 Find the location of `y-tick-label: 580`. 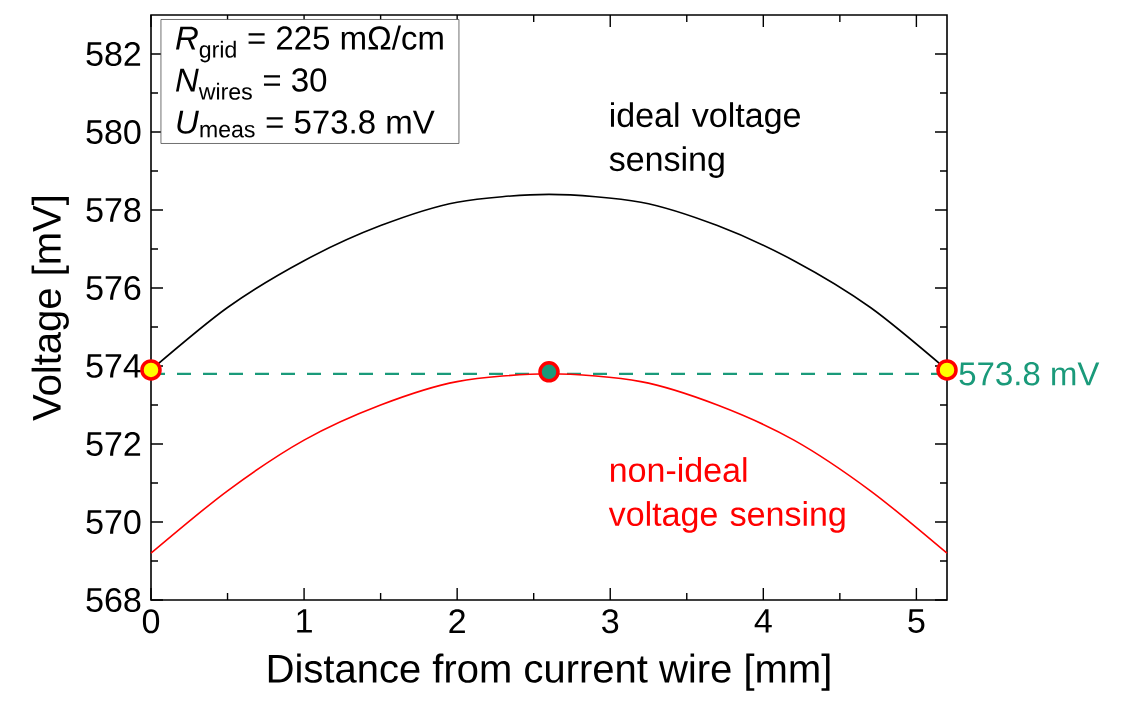

y-tick-label: 580 is located at coordinates (113, 132).